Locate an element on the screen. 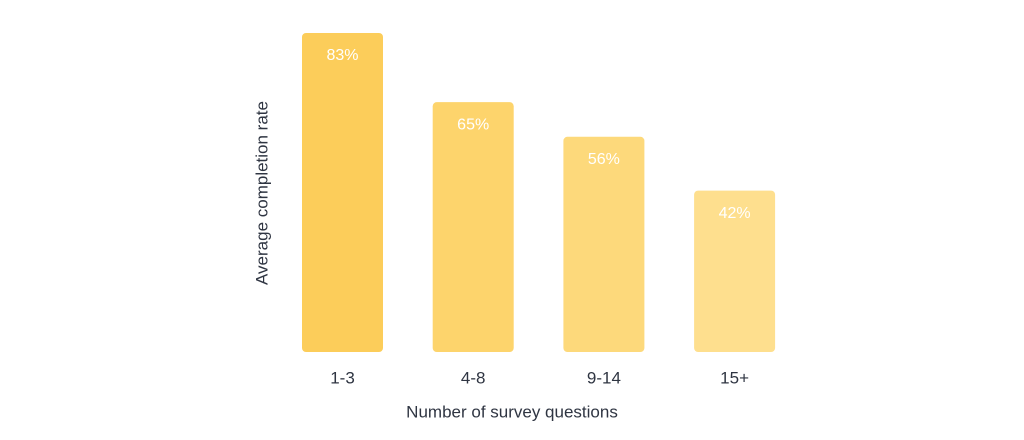 The image size is (1024, 440). value-label: 65% is located at coordinates (473, 124).